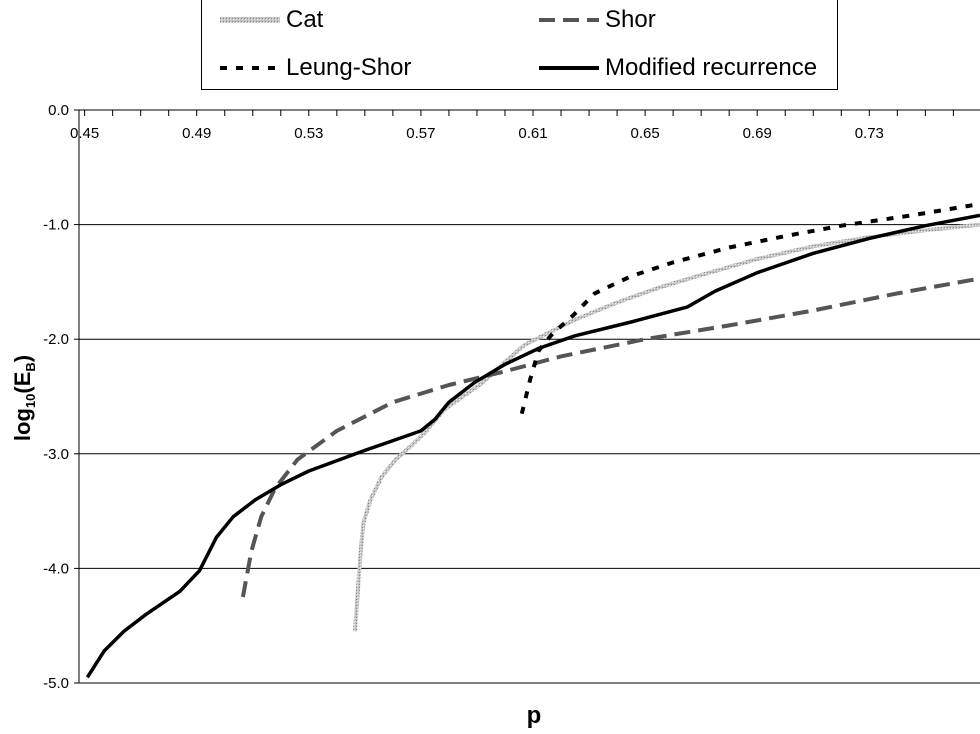 This screenshot has height=734, width=980. Describe the element at coordinates (519, 45) in the screenshot. I see `legend: Cat Shor Leung-Shor Modified recurrence` at that location.